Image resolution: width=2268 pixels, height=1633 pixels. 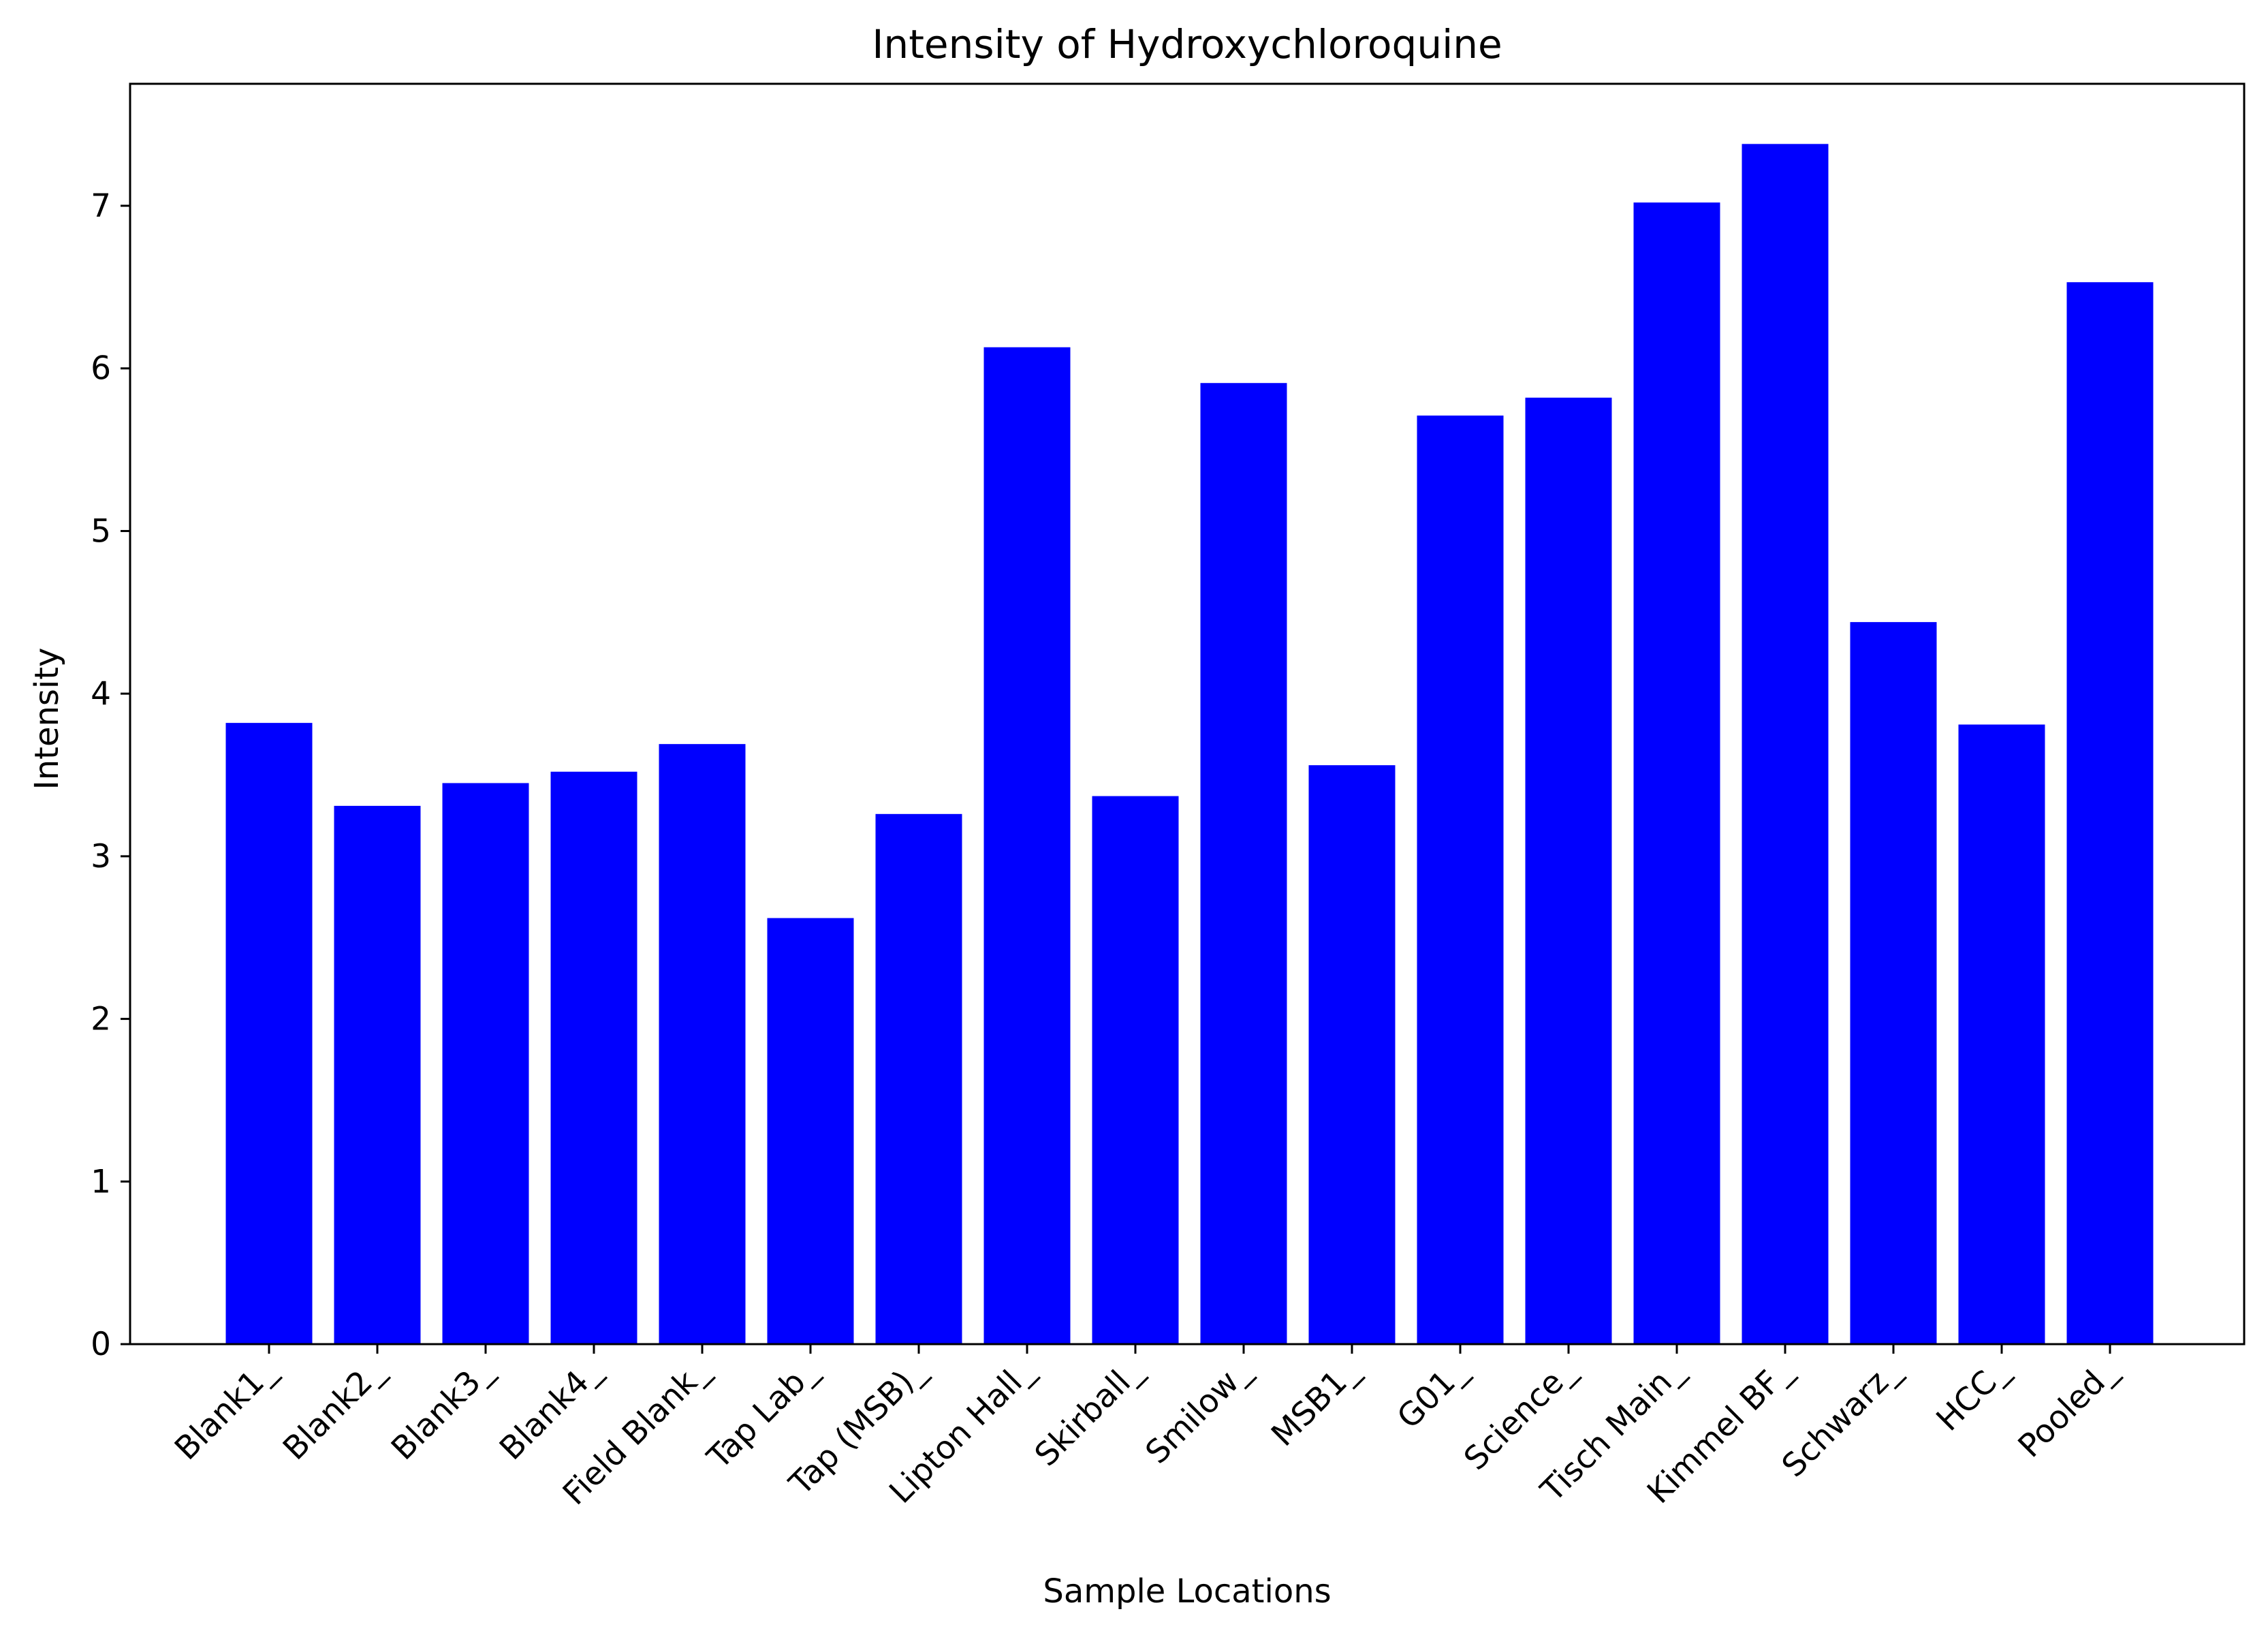 I want to click on y-tick-label: 3, so click(x=101, y=856).